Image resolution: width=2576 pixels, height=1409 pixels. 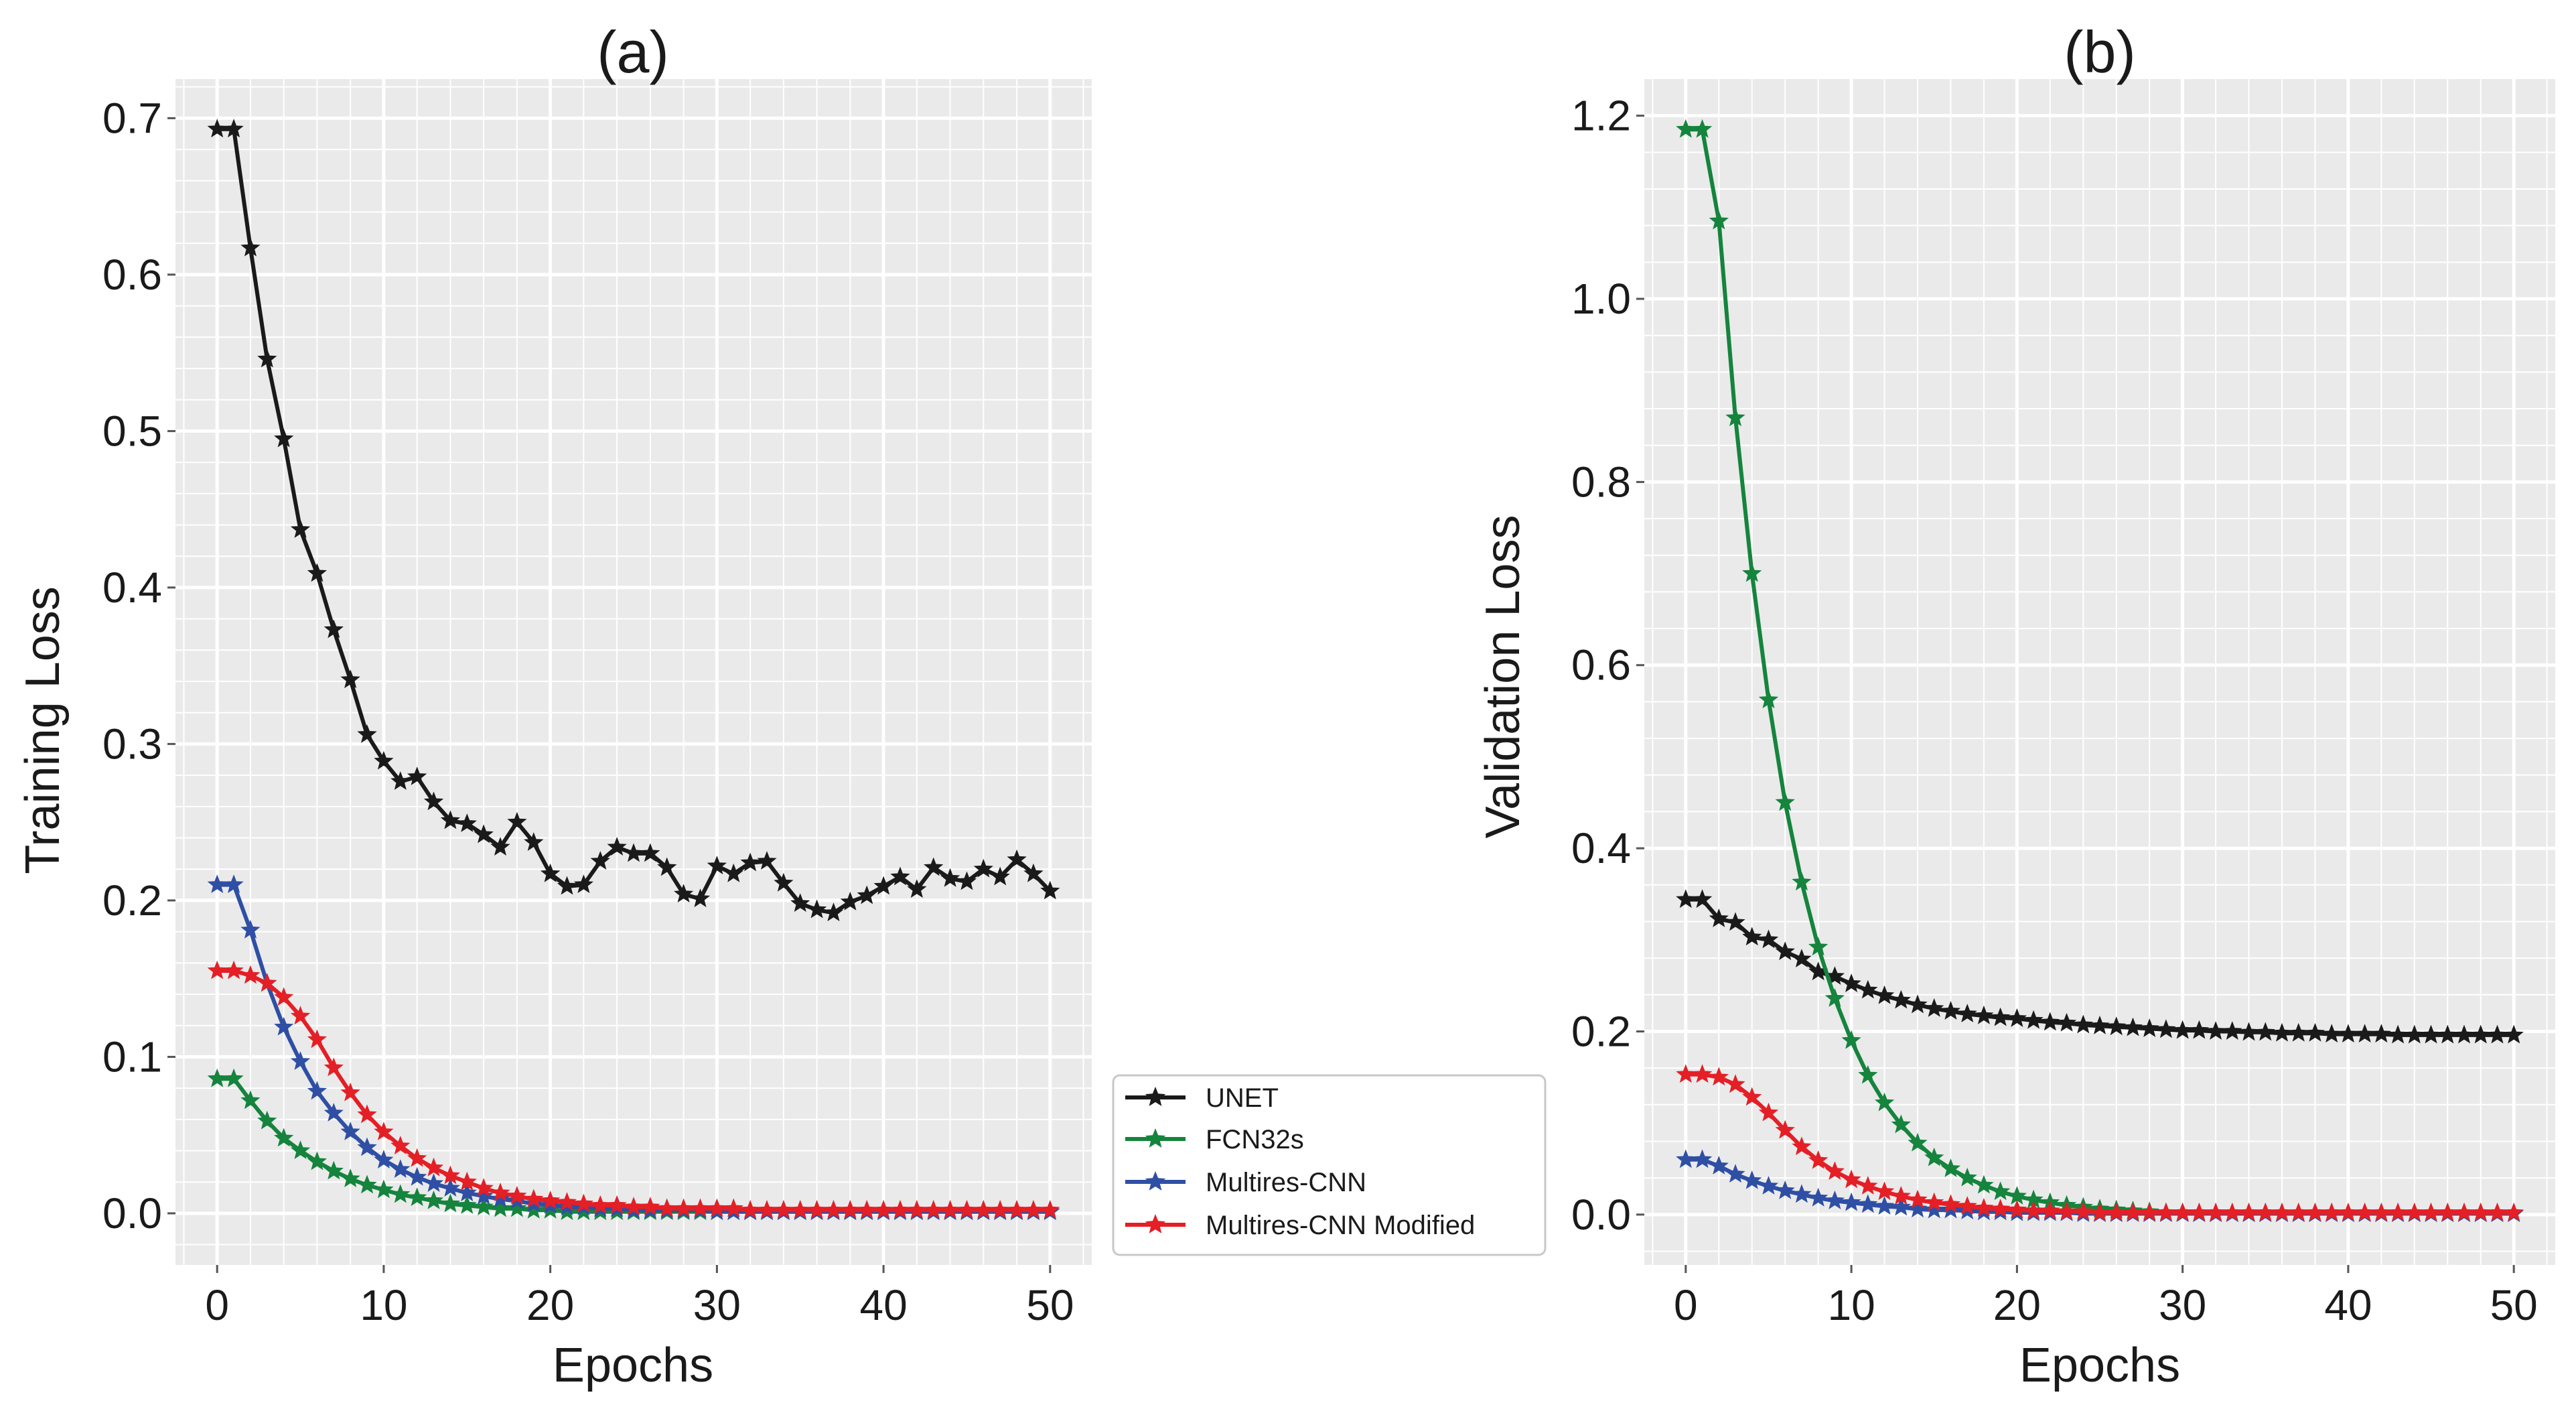 What do you see at coordinates (1601, 116) in the screenshot?
I see `y-tick-label: 1.2` at bounding box center [1601, 116].